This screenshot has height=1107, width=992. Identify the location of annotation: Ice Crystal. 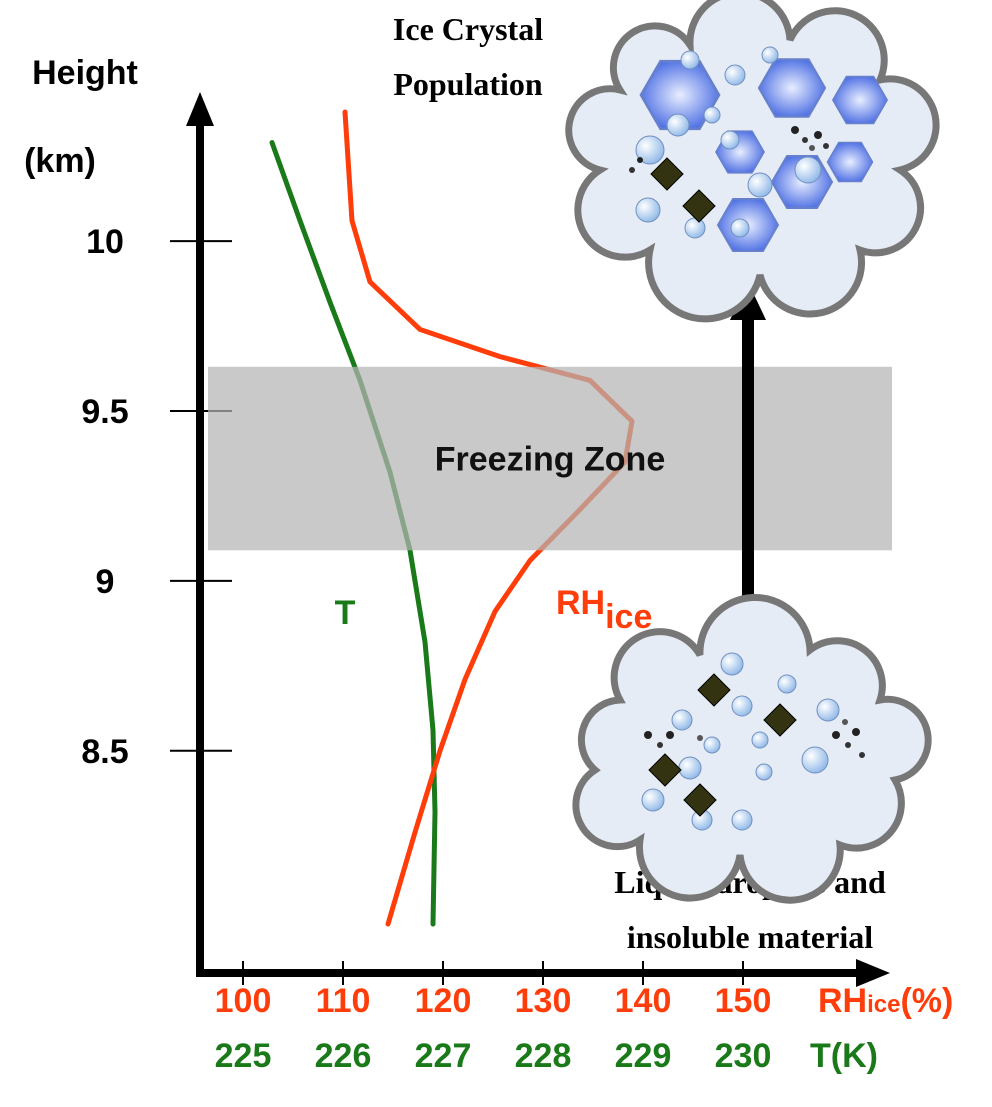
(468, 29).